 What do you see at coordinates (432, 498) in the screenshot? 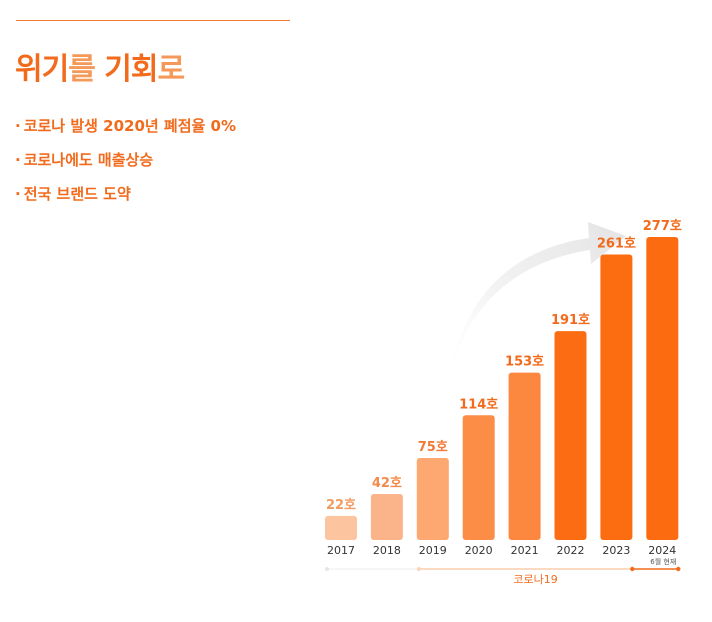
I see `bar-2019` at bounding box center [432, 498].